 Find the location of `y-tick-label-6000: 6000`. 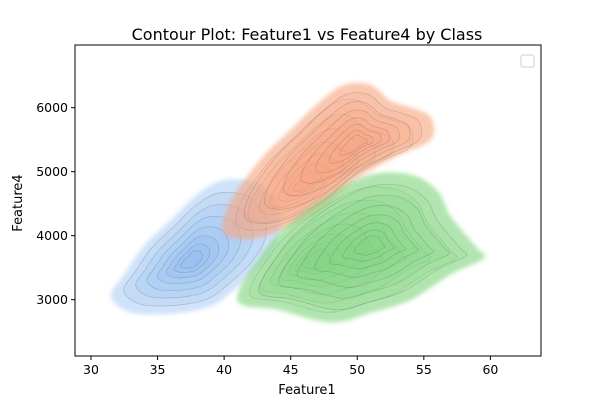

y-tick-label-6000: 6000 is located at coordinates (52, 107).